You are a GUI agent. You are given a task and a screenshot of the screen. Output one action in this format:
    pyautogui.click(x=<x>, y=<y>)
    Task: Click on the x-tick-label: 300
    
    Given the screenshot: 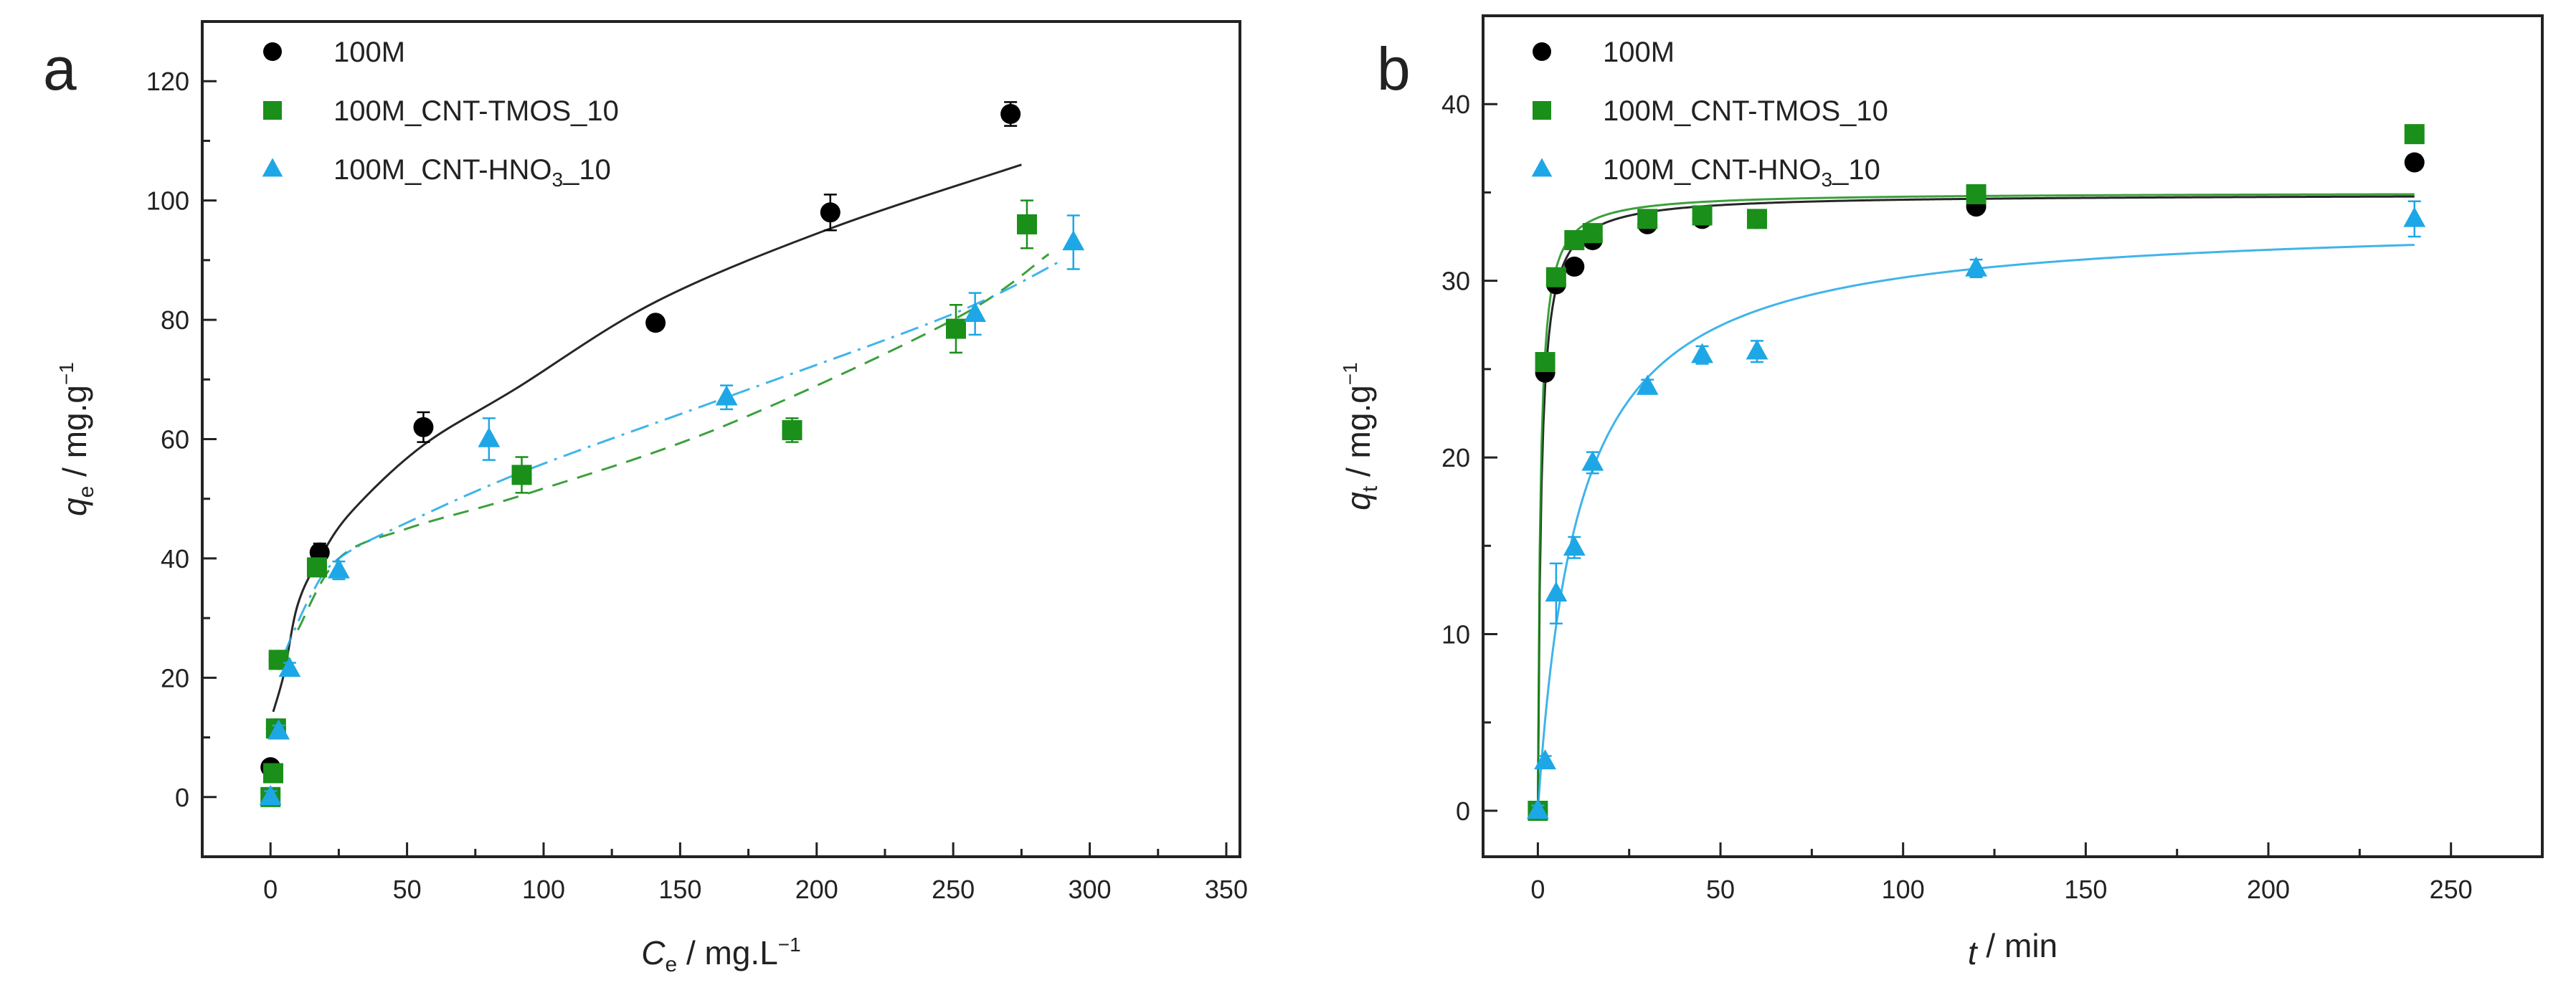 What is the action you would take?
    pyautogui.click(x=1090, y=889)
    